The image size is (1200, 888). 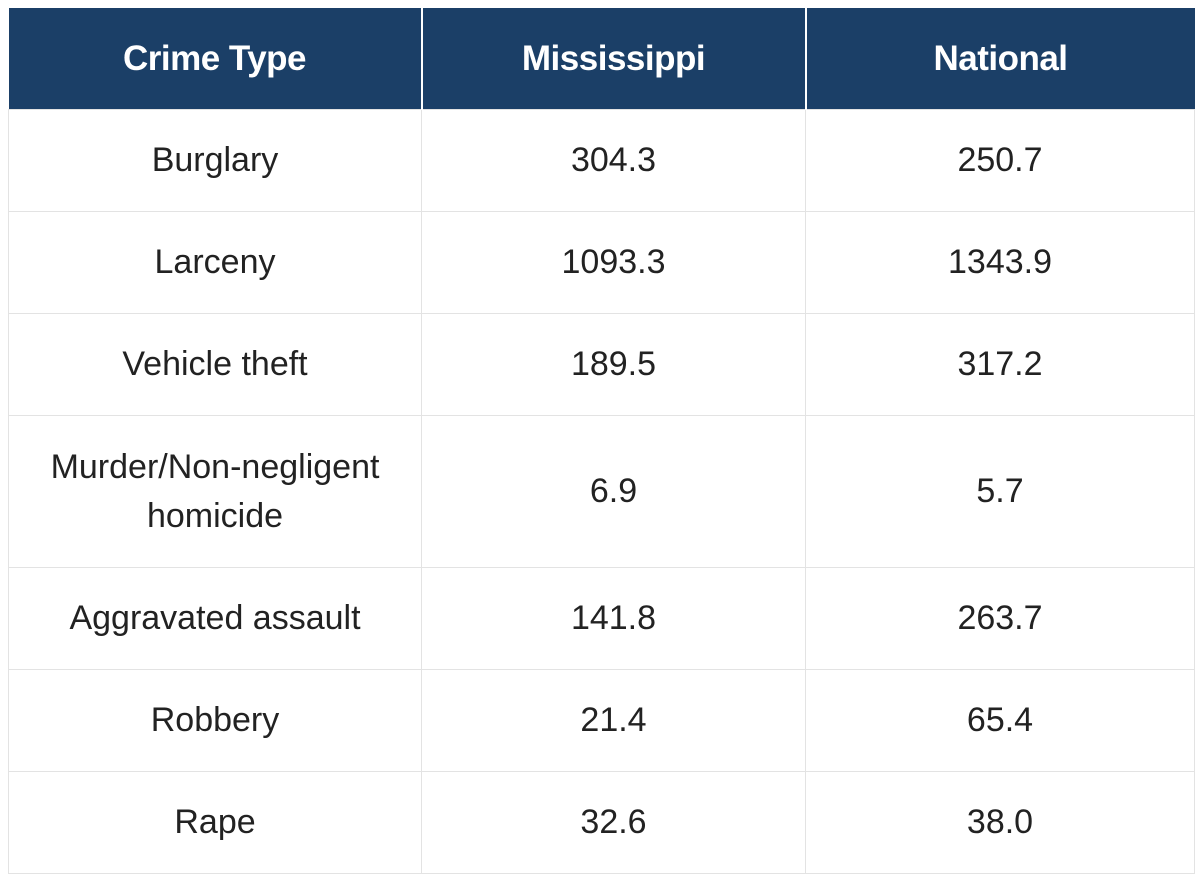 What do you see at coordinates (1000, 720) in the screenshot?
I see `cell-national: 65.4` at bounding box center [1000, 720].